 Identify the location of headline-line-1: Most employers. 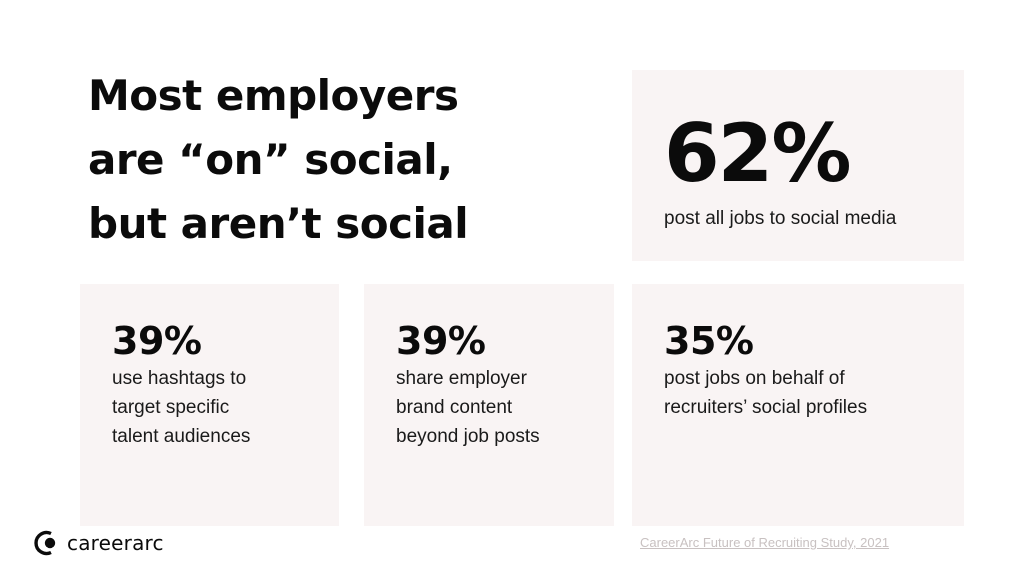
(273, 95).